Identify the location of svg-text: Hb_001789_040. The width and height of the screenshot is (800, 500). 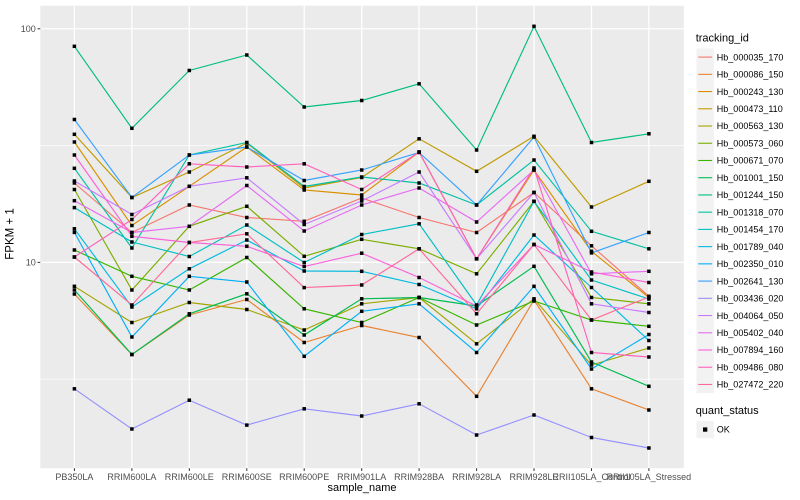
(750, 247).